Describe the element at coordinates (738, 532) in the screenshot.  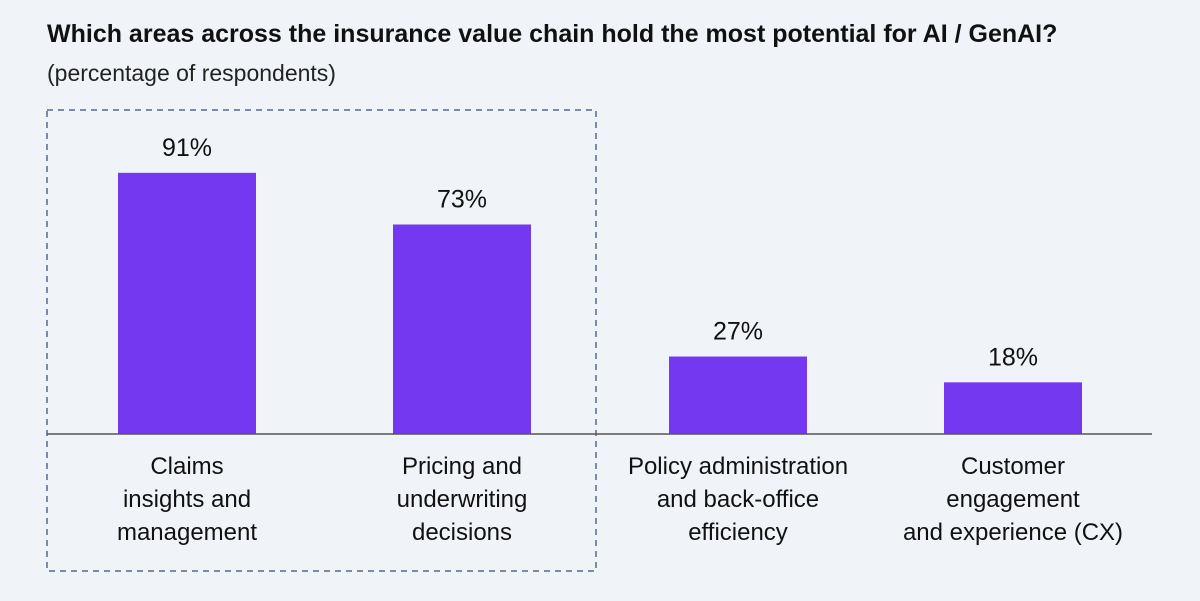
I see `category-label-line: efficiency` at that location.